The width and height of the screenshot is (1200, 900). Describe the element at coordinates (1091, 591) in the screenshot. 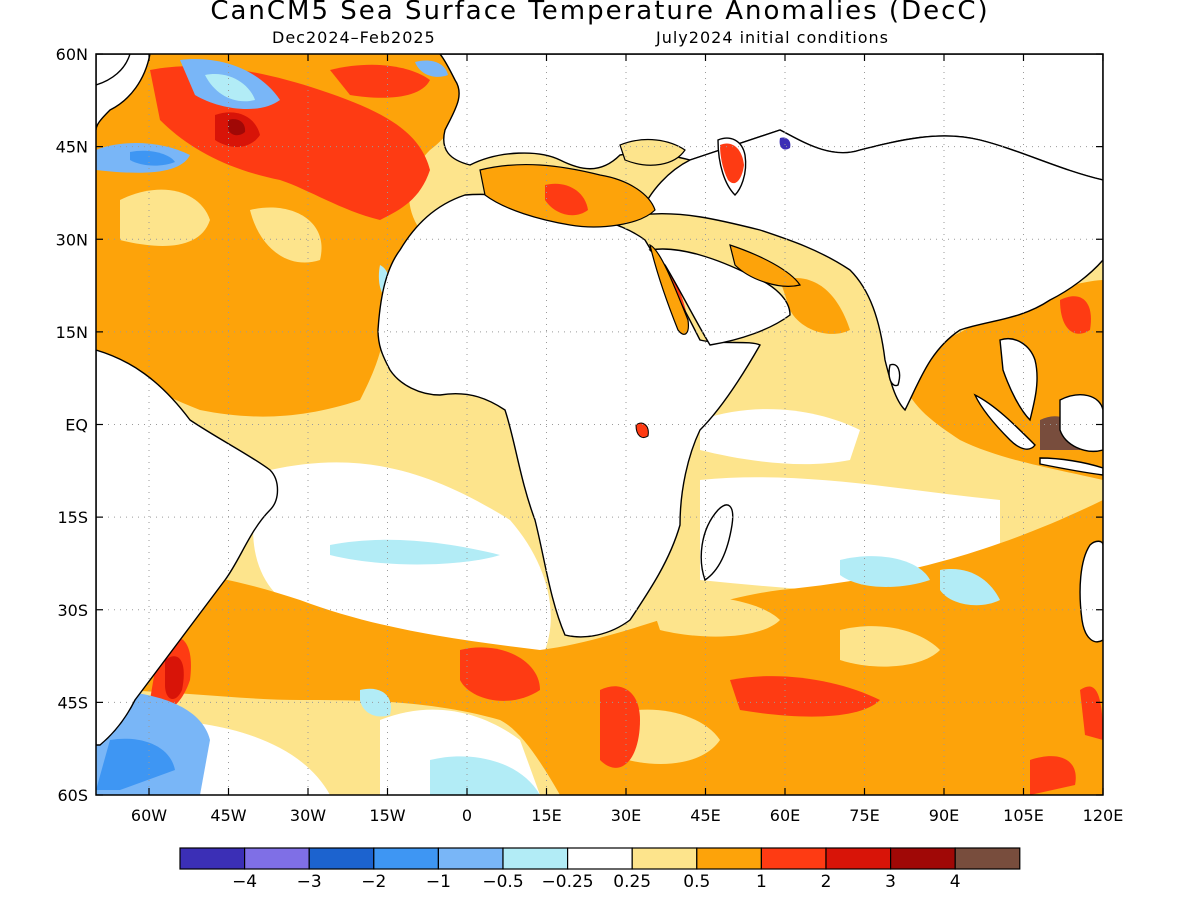

I see `australia-land` at that location.